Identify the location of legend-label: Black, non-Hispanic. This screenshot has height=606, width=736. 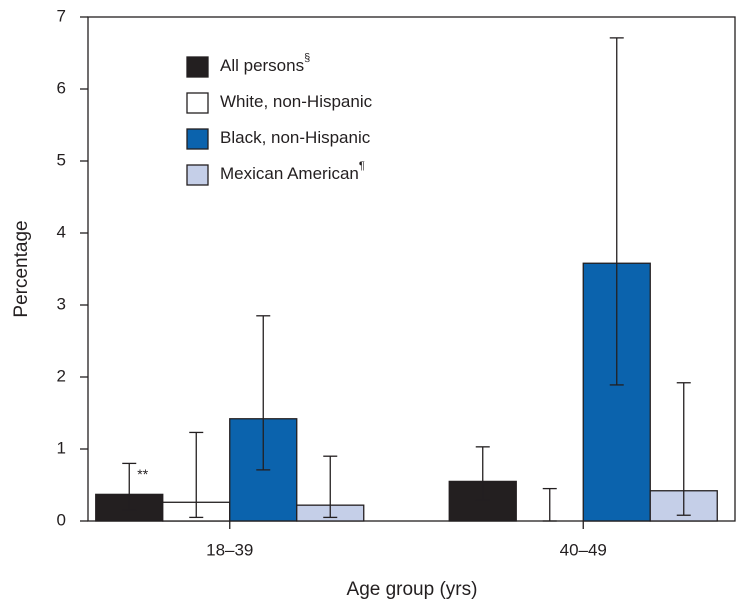
(295, 137).